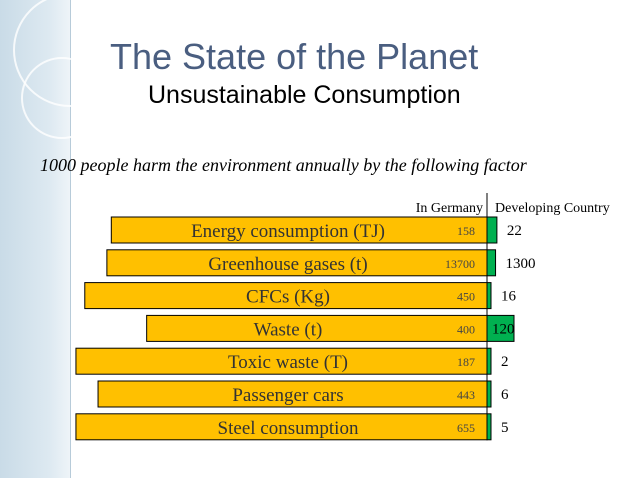 Image resolution: width=638 pixels, height=478 pixels. I want to click on slide-subtitle: Unsustainable Consumption, so click(304, 95).